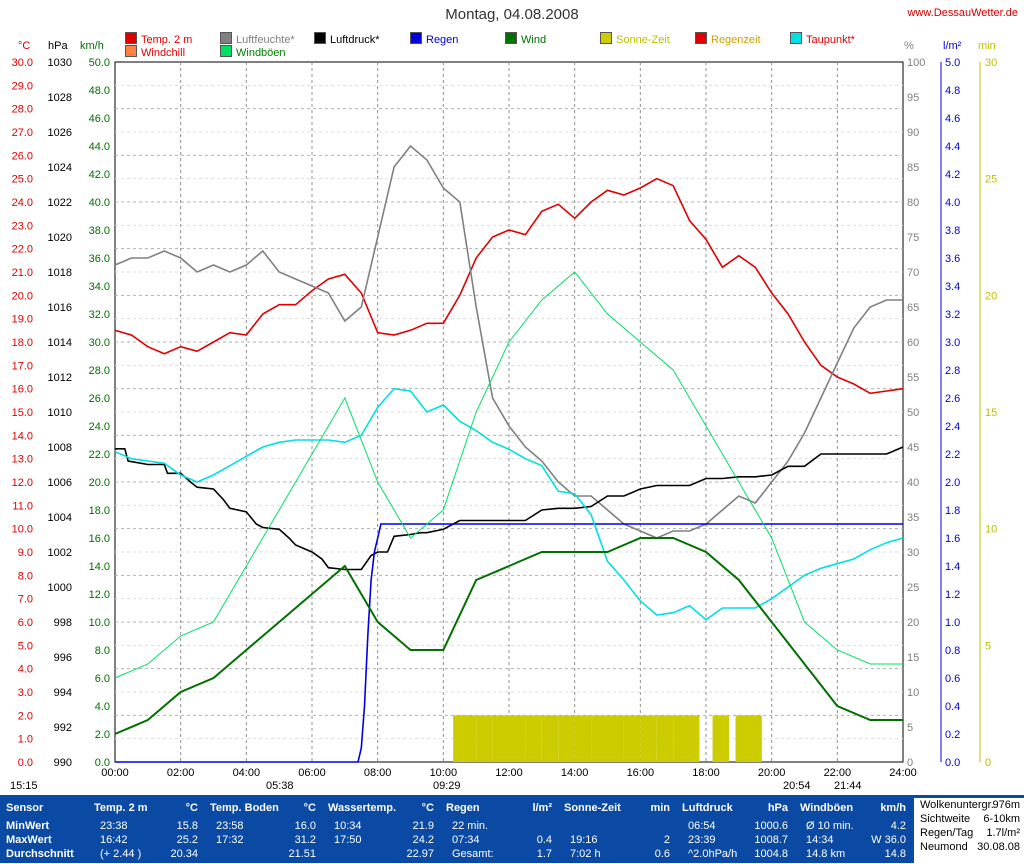 This screenshot has width=1024, height=864. Describe the element at coordinates (347, 39) in the screenshot. I see `legend-item: Luftdruck*` at that location.